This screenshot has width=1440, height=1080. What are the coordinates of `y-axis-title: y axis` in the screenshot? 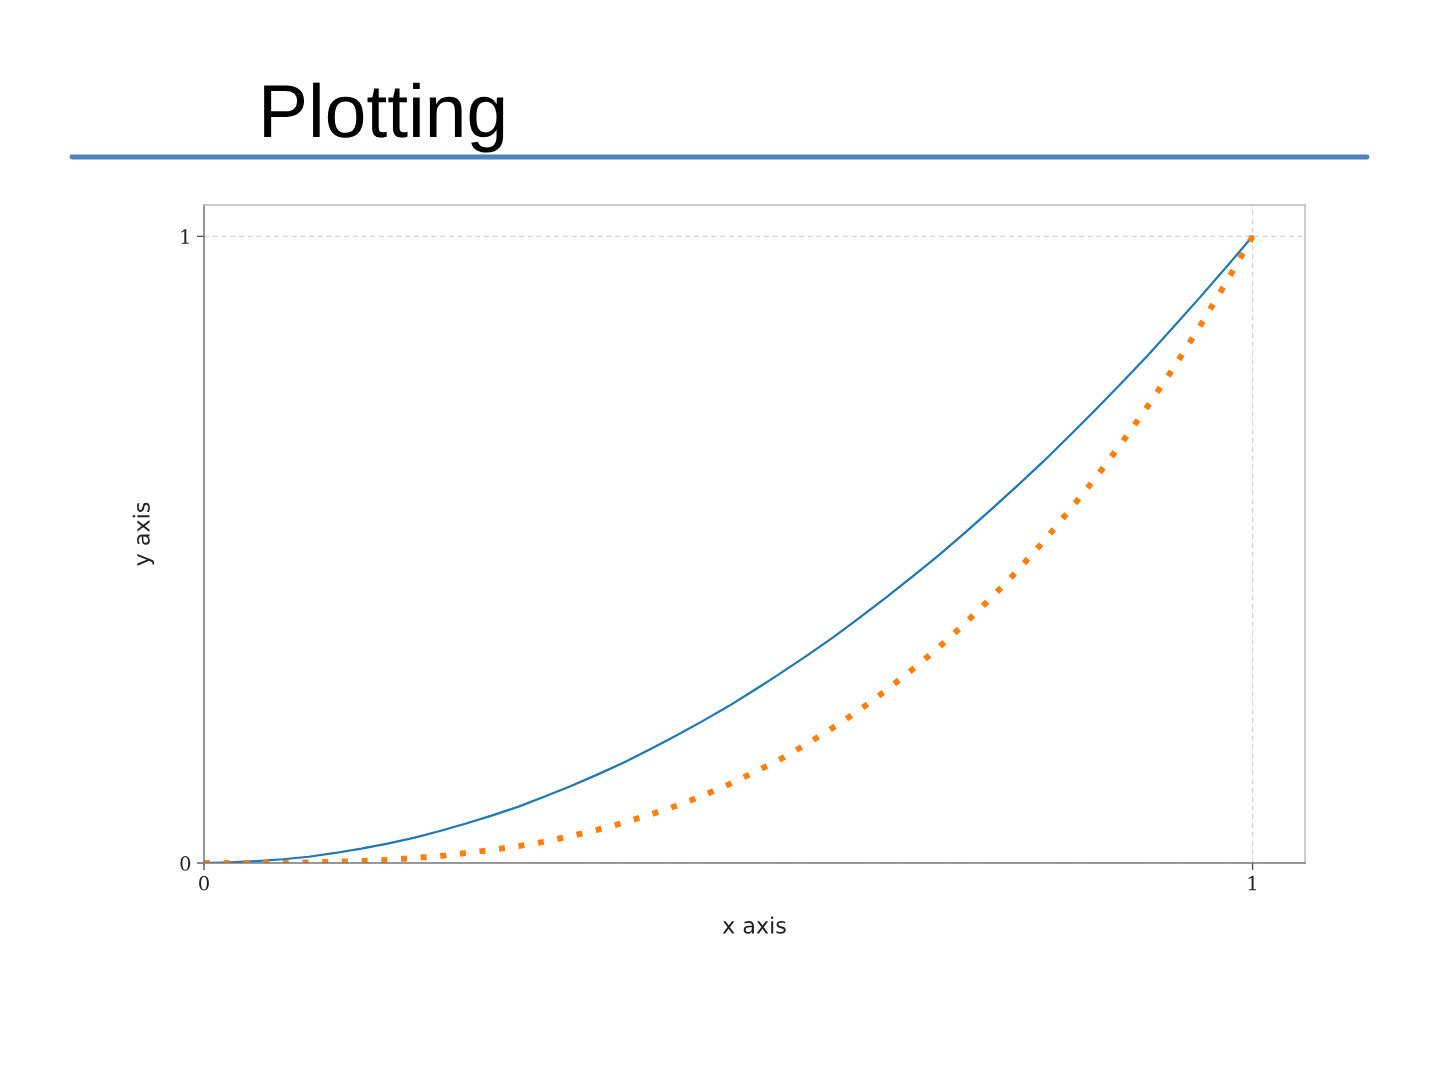 It's located at (143, 534).